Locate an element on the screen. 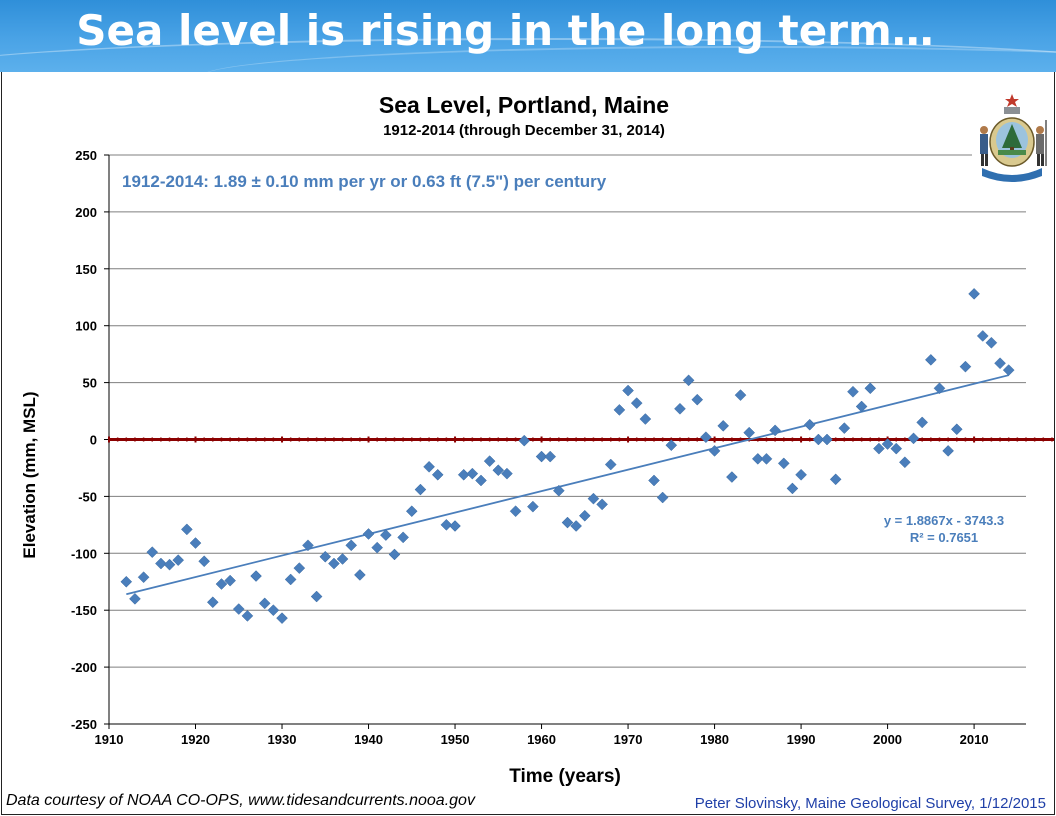 The image size is (1056, 816). x-tick-label: 1920 is located at coordinates (195, 739).